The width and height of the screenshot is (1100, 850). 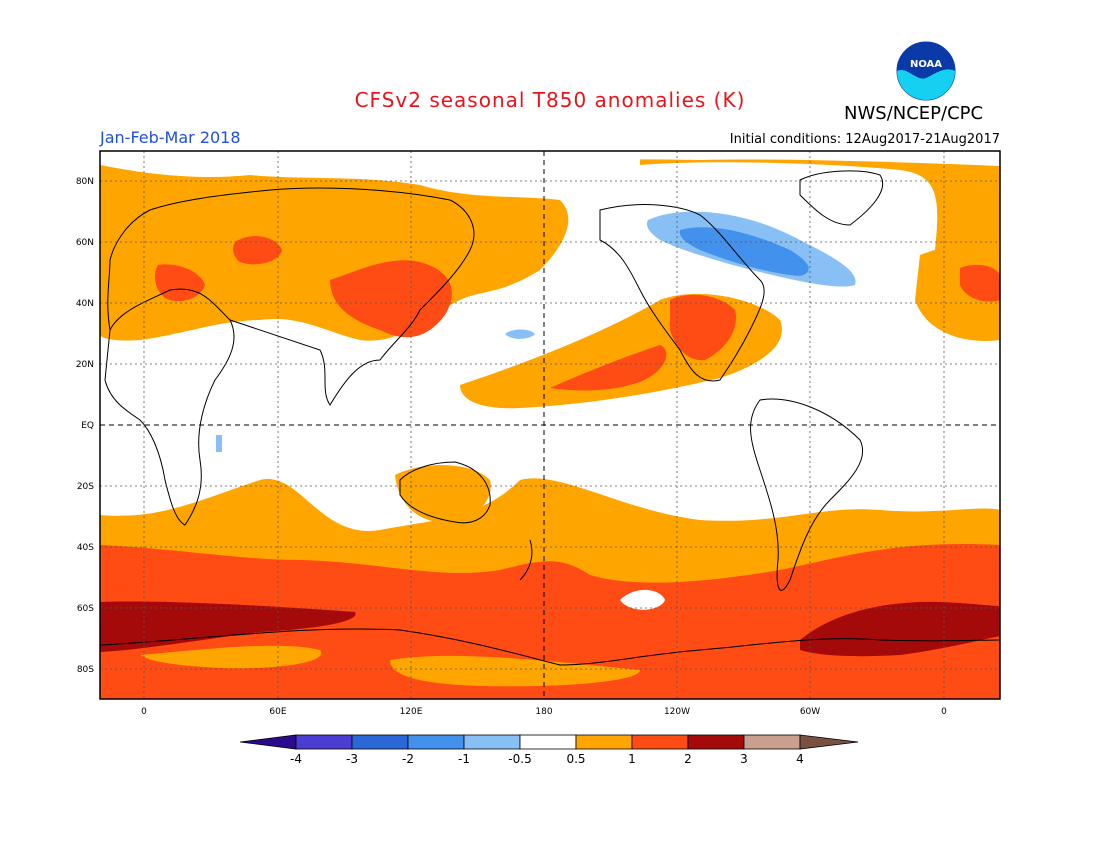 I want to click on lat-label: 80S, so click(x=85, y=670).